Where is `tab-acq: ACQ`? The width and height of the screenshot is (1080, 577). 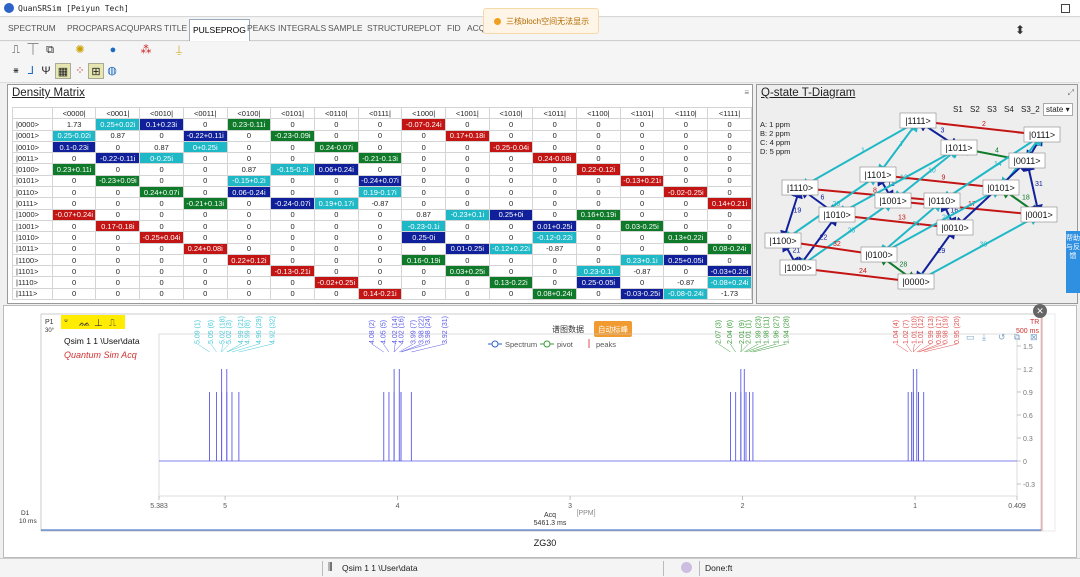 tab-acq: ACQ is located at coordinates (476, 28).